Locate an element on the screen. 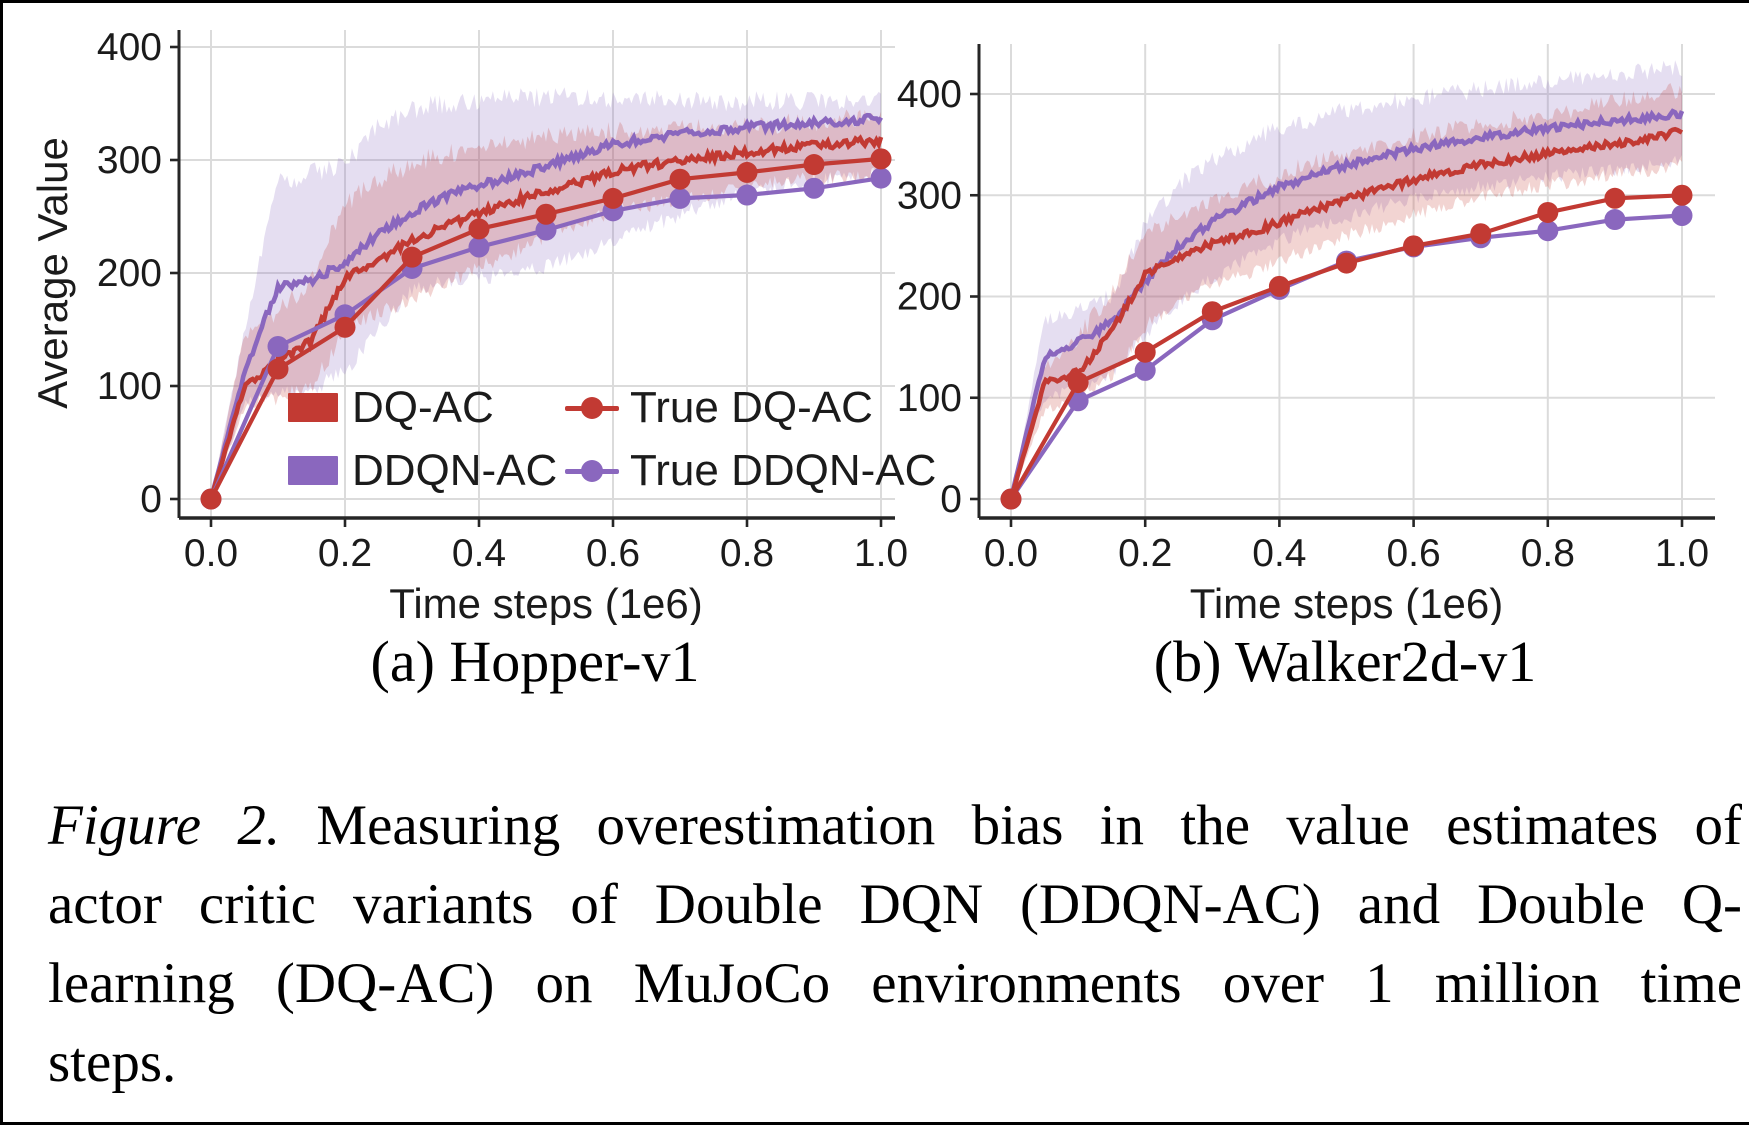 The image size is (1749, 1125). page-border-bottom is located at coordinates (874, 1123).